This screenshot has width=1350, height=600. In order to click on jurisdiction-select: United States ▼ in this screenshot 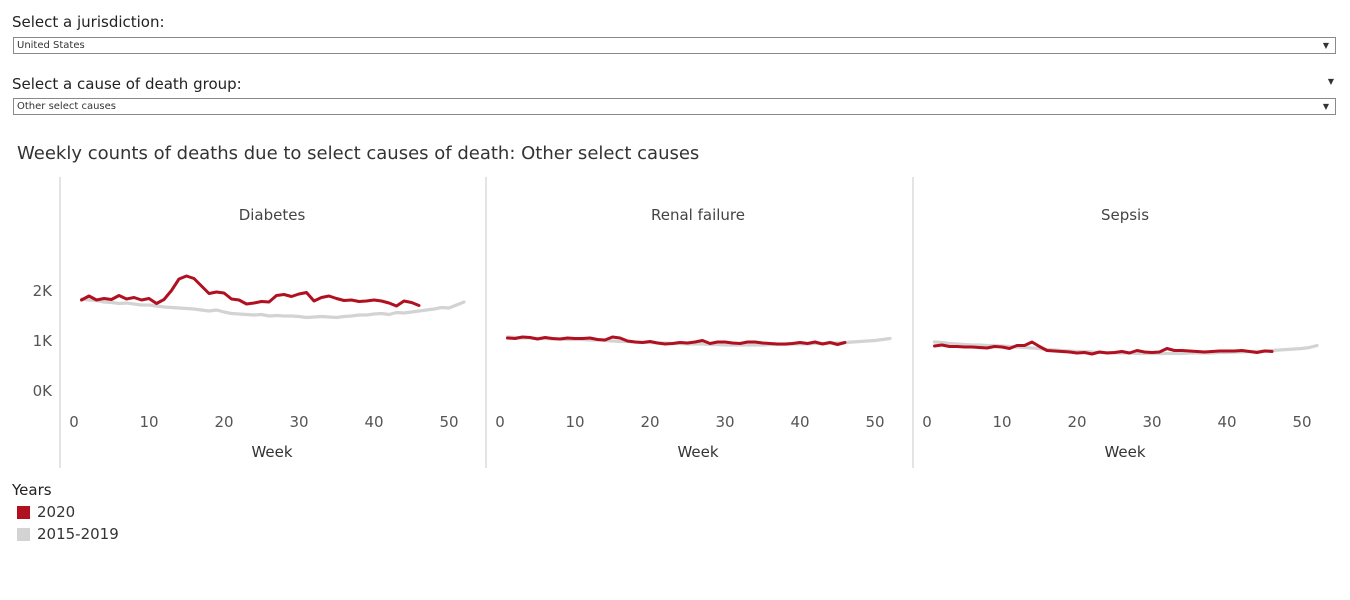, I will do `click(674, 45)`.